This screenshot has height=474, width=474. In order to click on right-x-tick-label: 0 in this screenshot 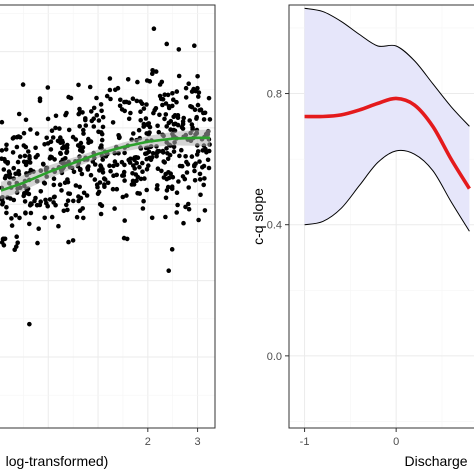, I will do `click(396, 442)`.